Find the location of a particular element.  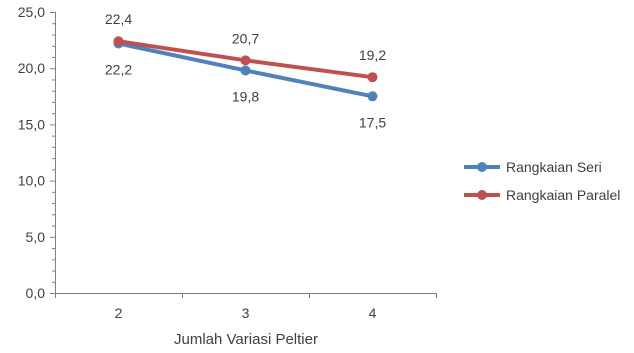

x-tick-label: 2 is located at coordinates (119, 313).